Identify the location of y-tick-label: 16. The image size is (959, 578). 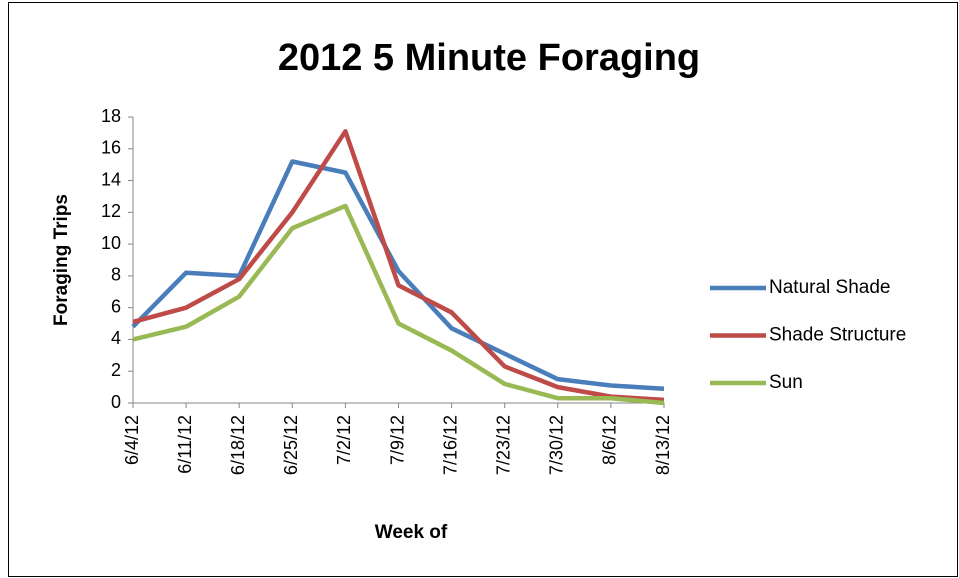
(111, 148).